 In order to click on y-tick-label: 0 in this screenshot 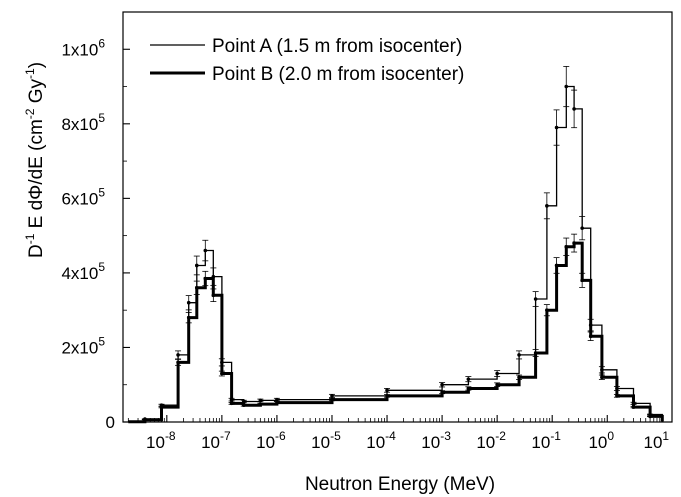, I will do `click(110, 422)`.